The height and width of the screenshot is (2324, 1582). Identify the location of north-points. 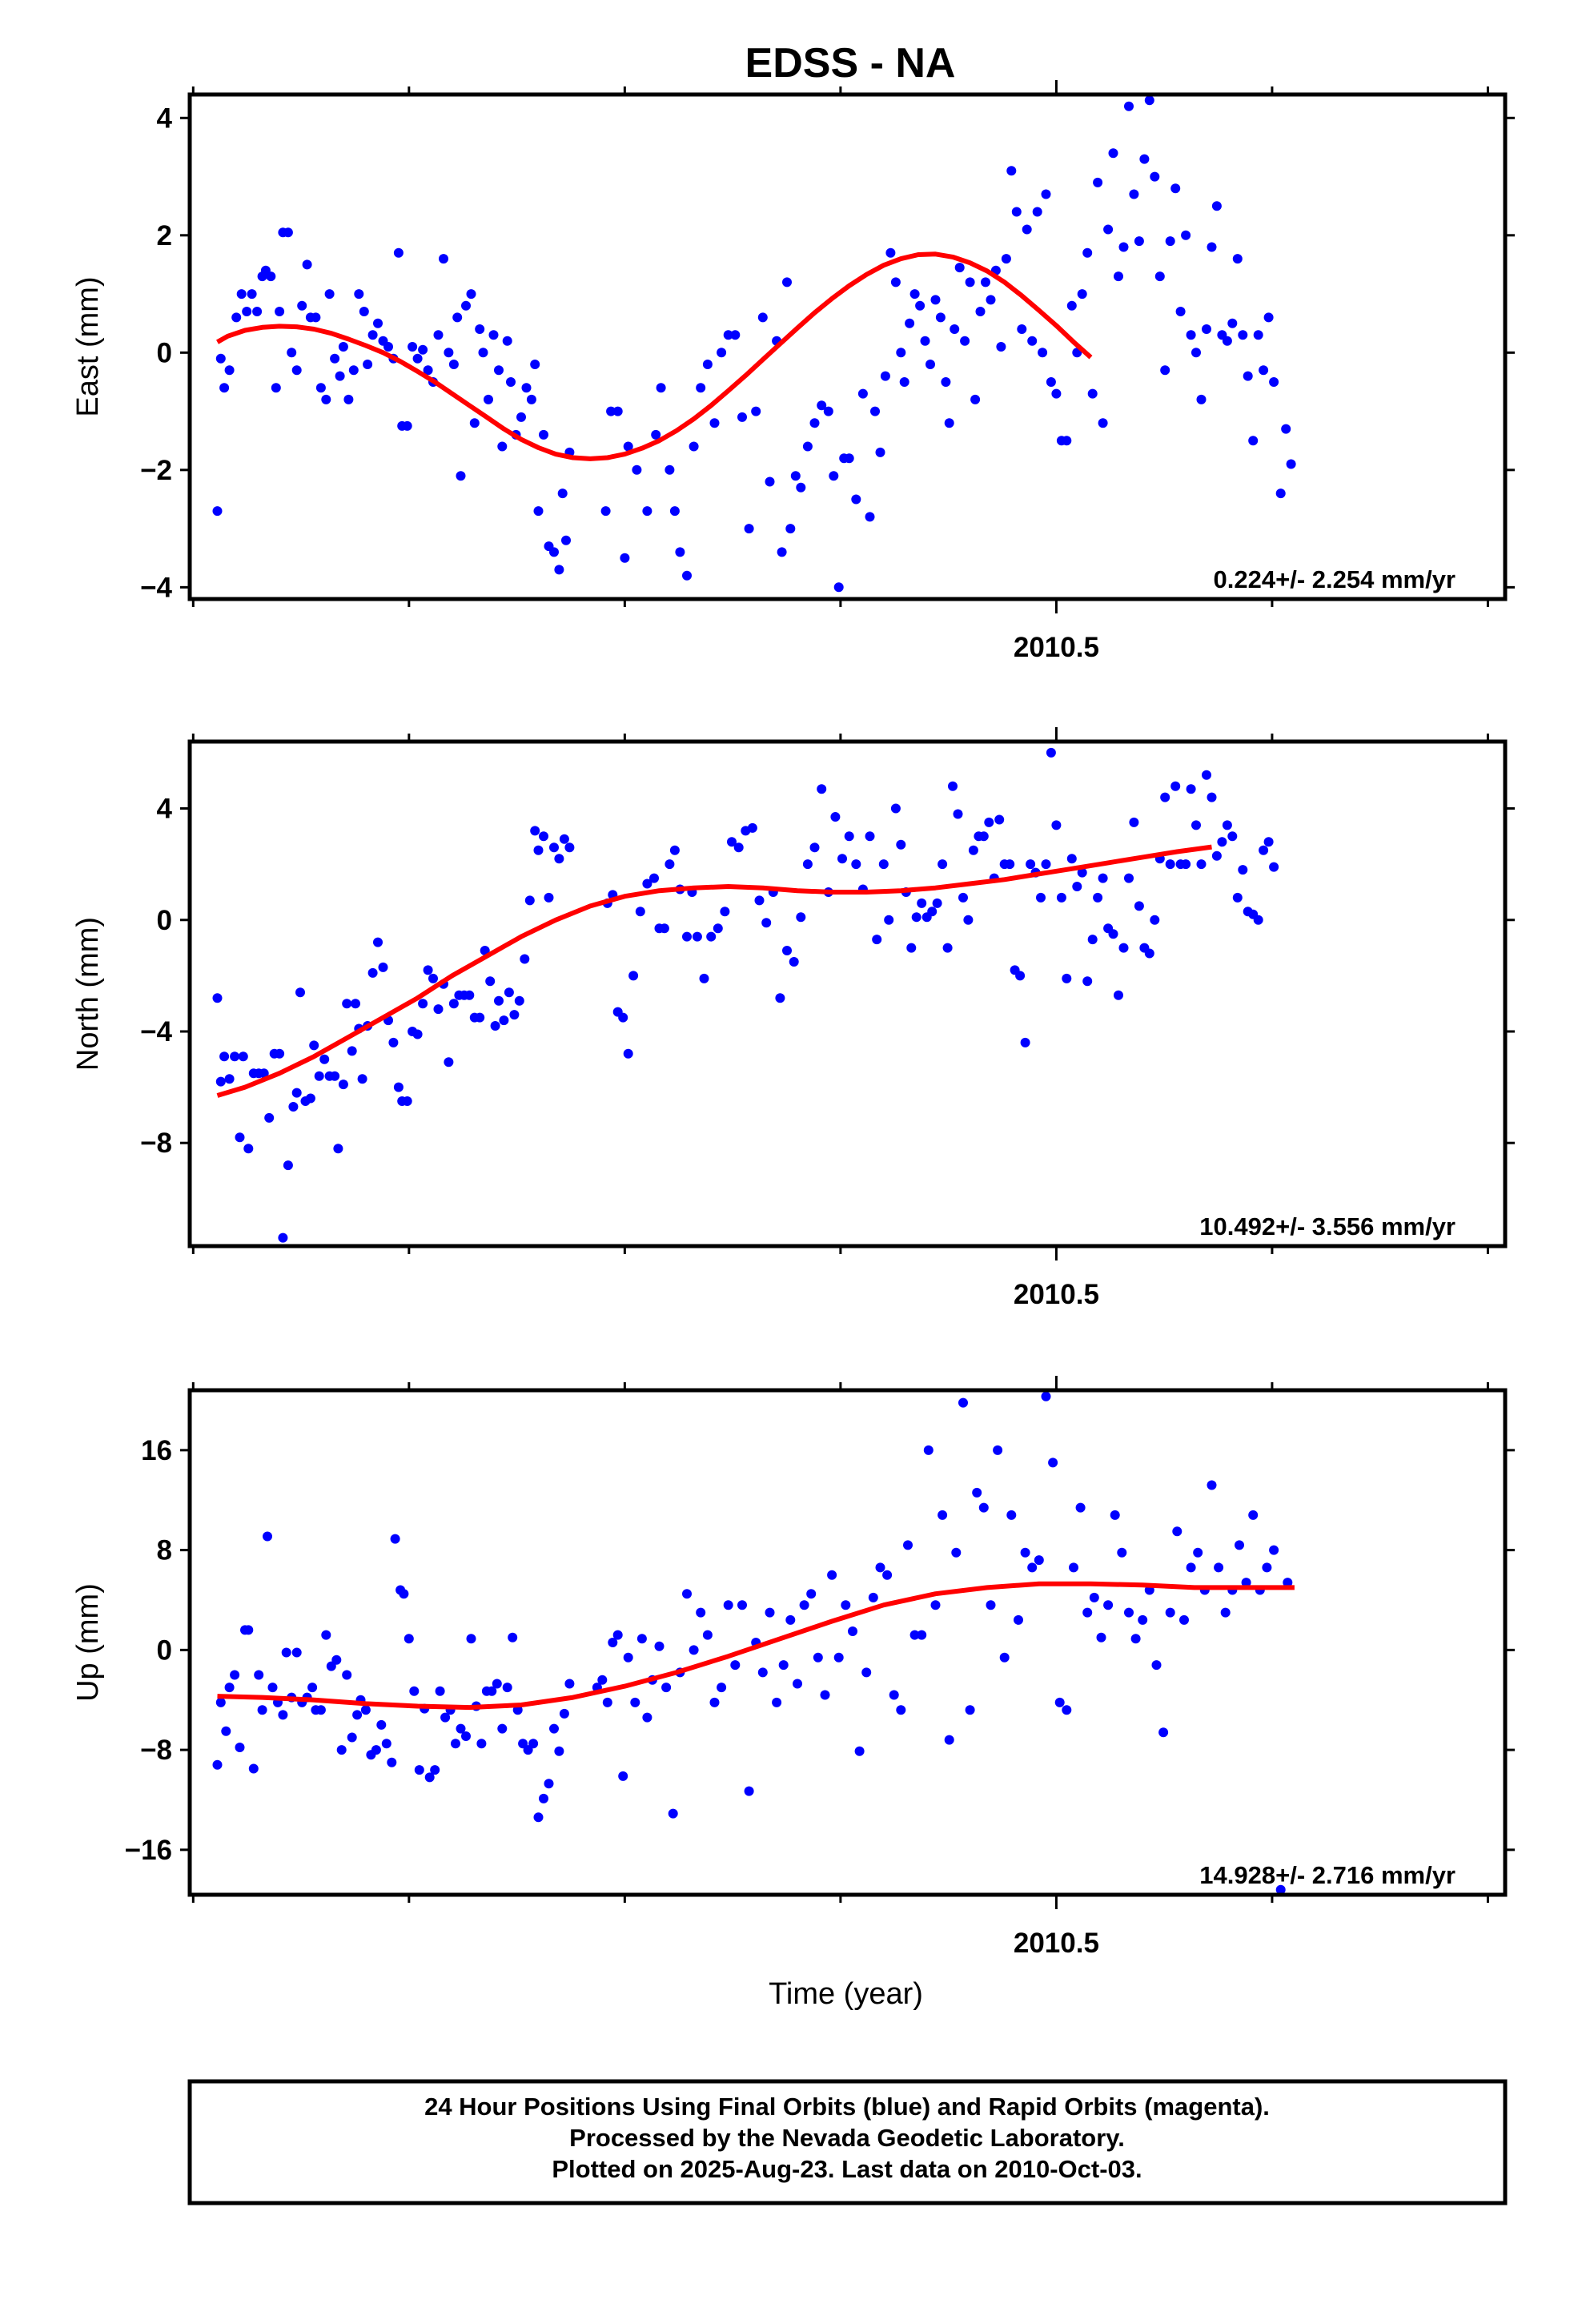
(745, 995).